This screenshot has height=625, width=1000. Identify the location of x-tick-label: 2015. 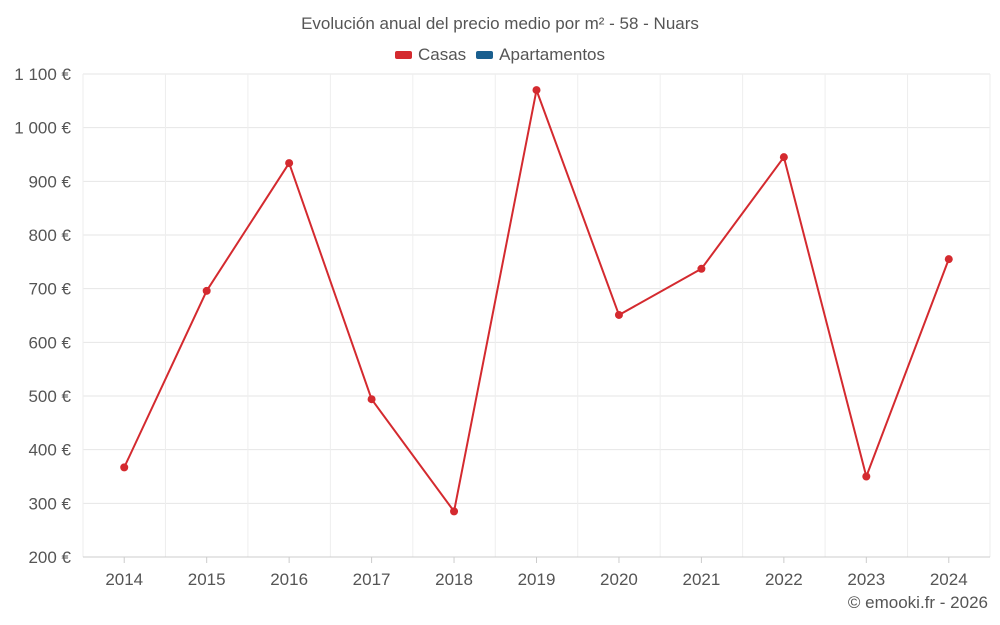
(207, 579).